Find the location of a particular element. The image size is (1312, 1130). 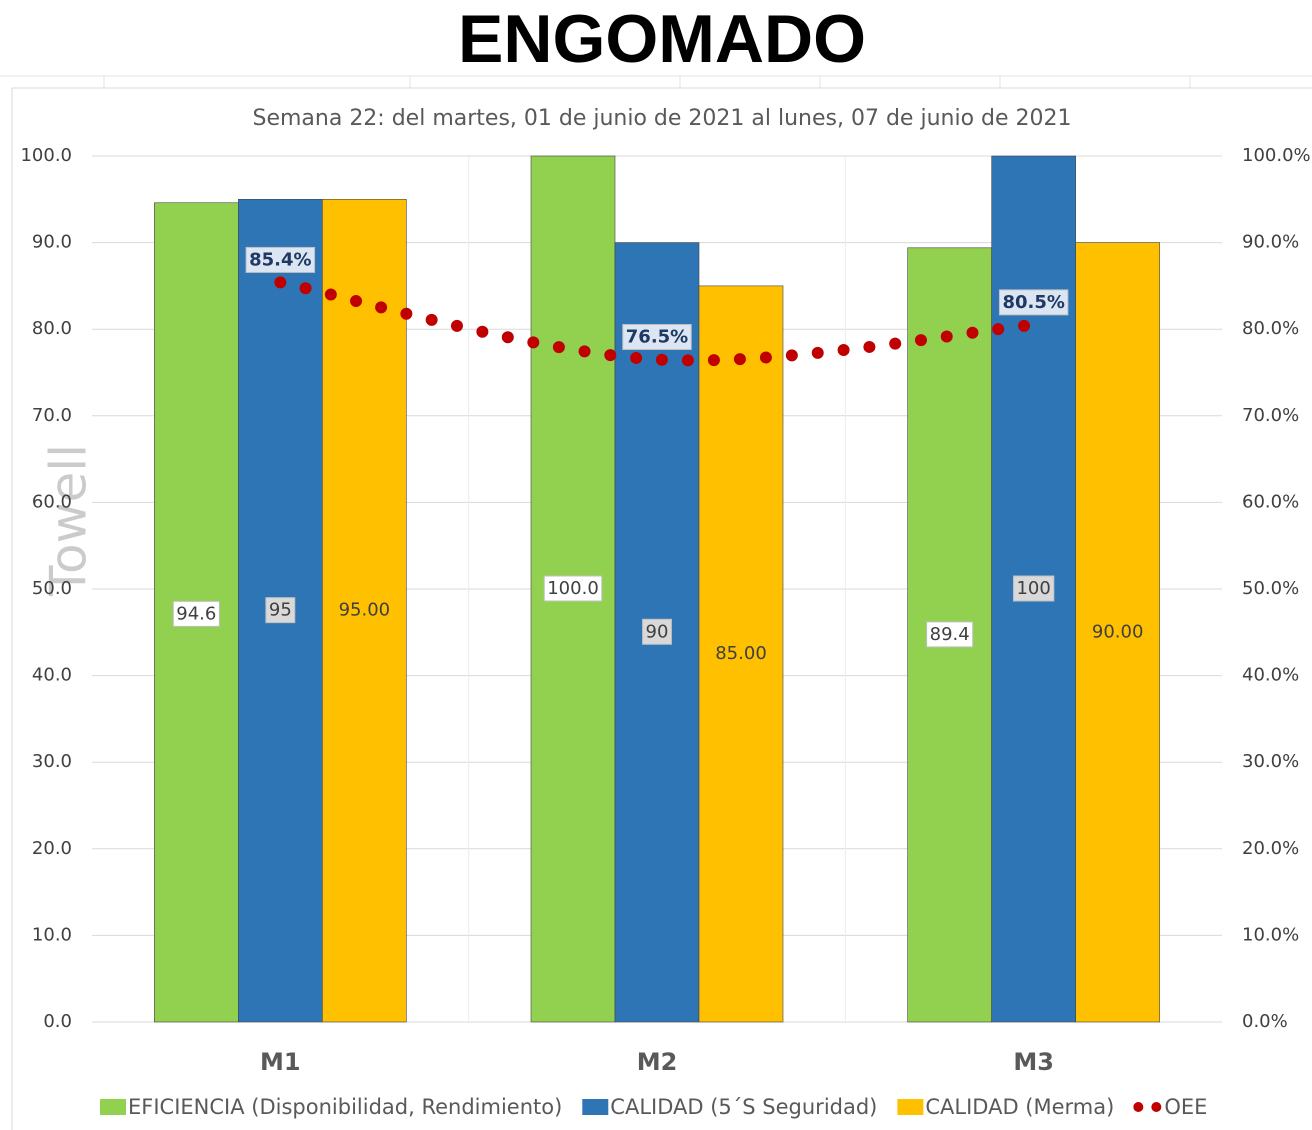

y2-tick-label: 30.0% is located at coordinates (1270, 761).